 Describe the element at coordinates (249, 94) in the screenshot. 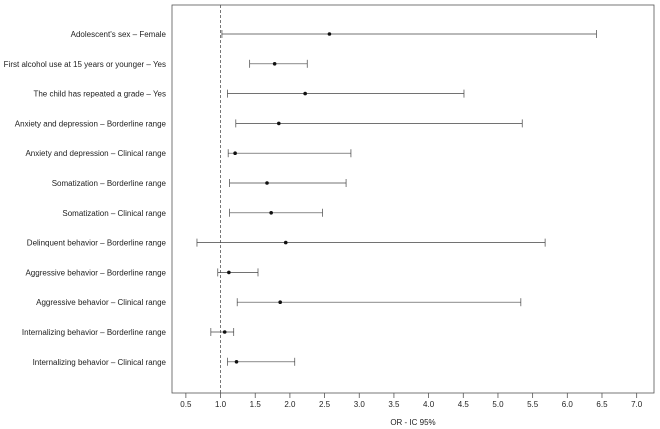

I see `forest-row: The child has repeated a grade – Yes` at that location.